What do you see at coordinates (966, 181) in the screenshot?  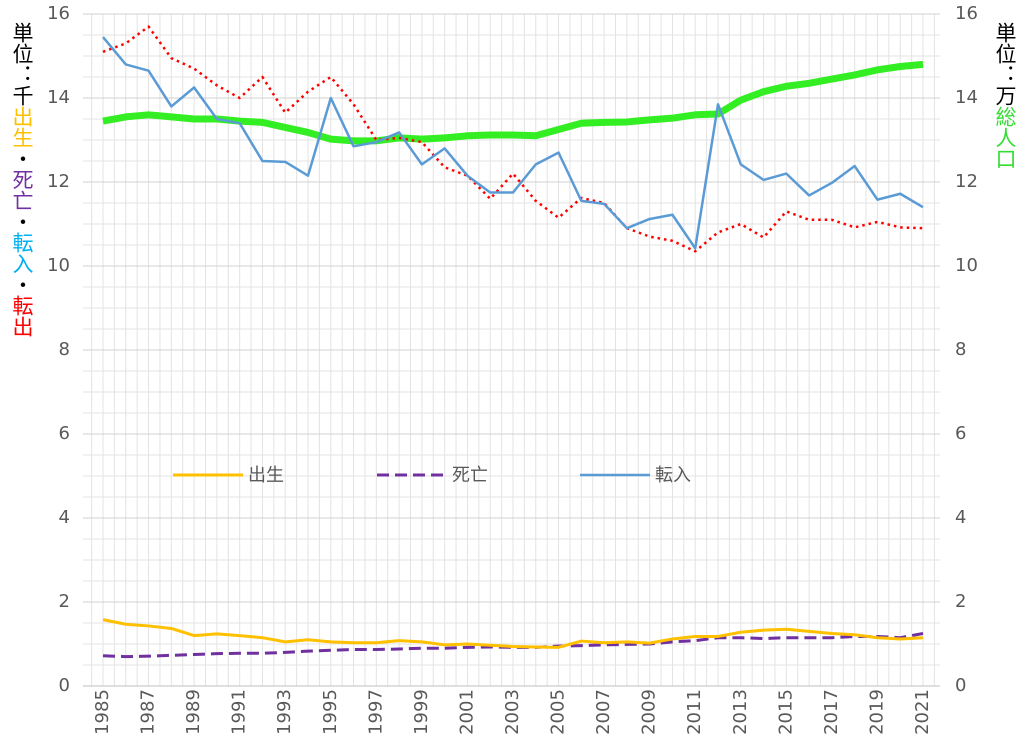 I see `y2-tick-label: 12` at bounding box center [966, 181].